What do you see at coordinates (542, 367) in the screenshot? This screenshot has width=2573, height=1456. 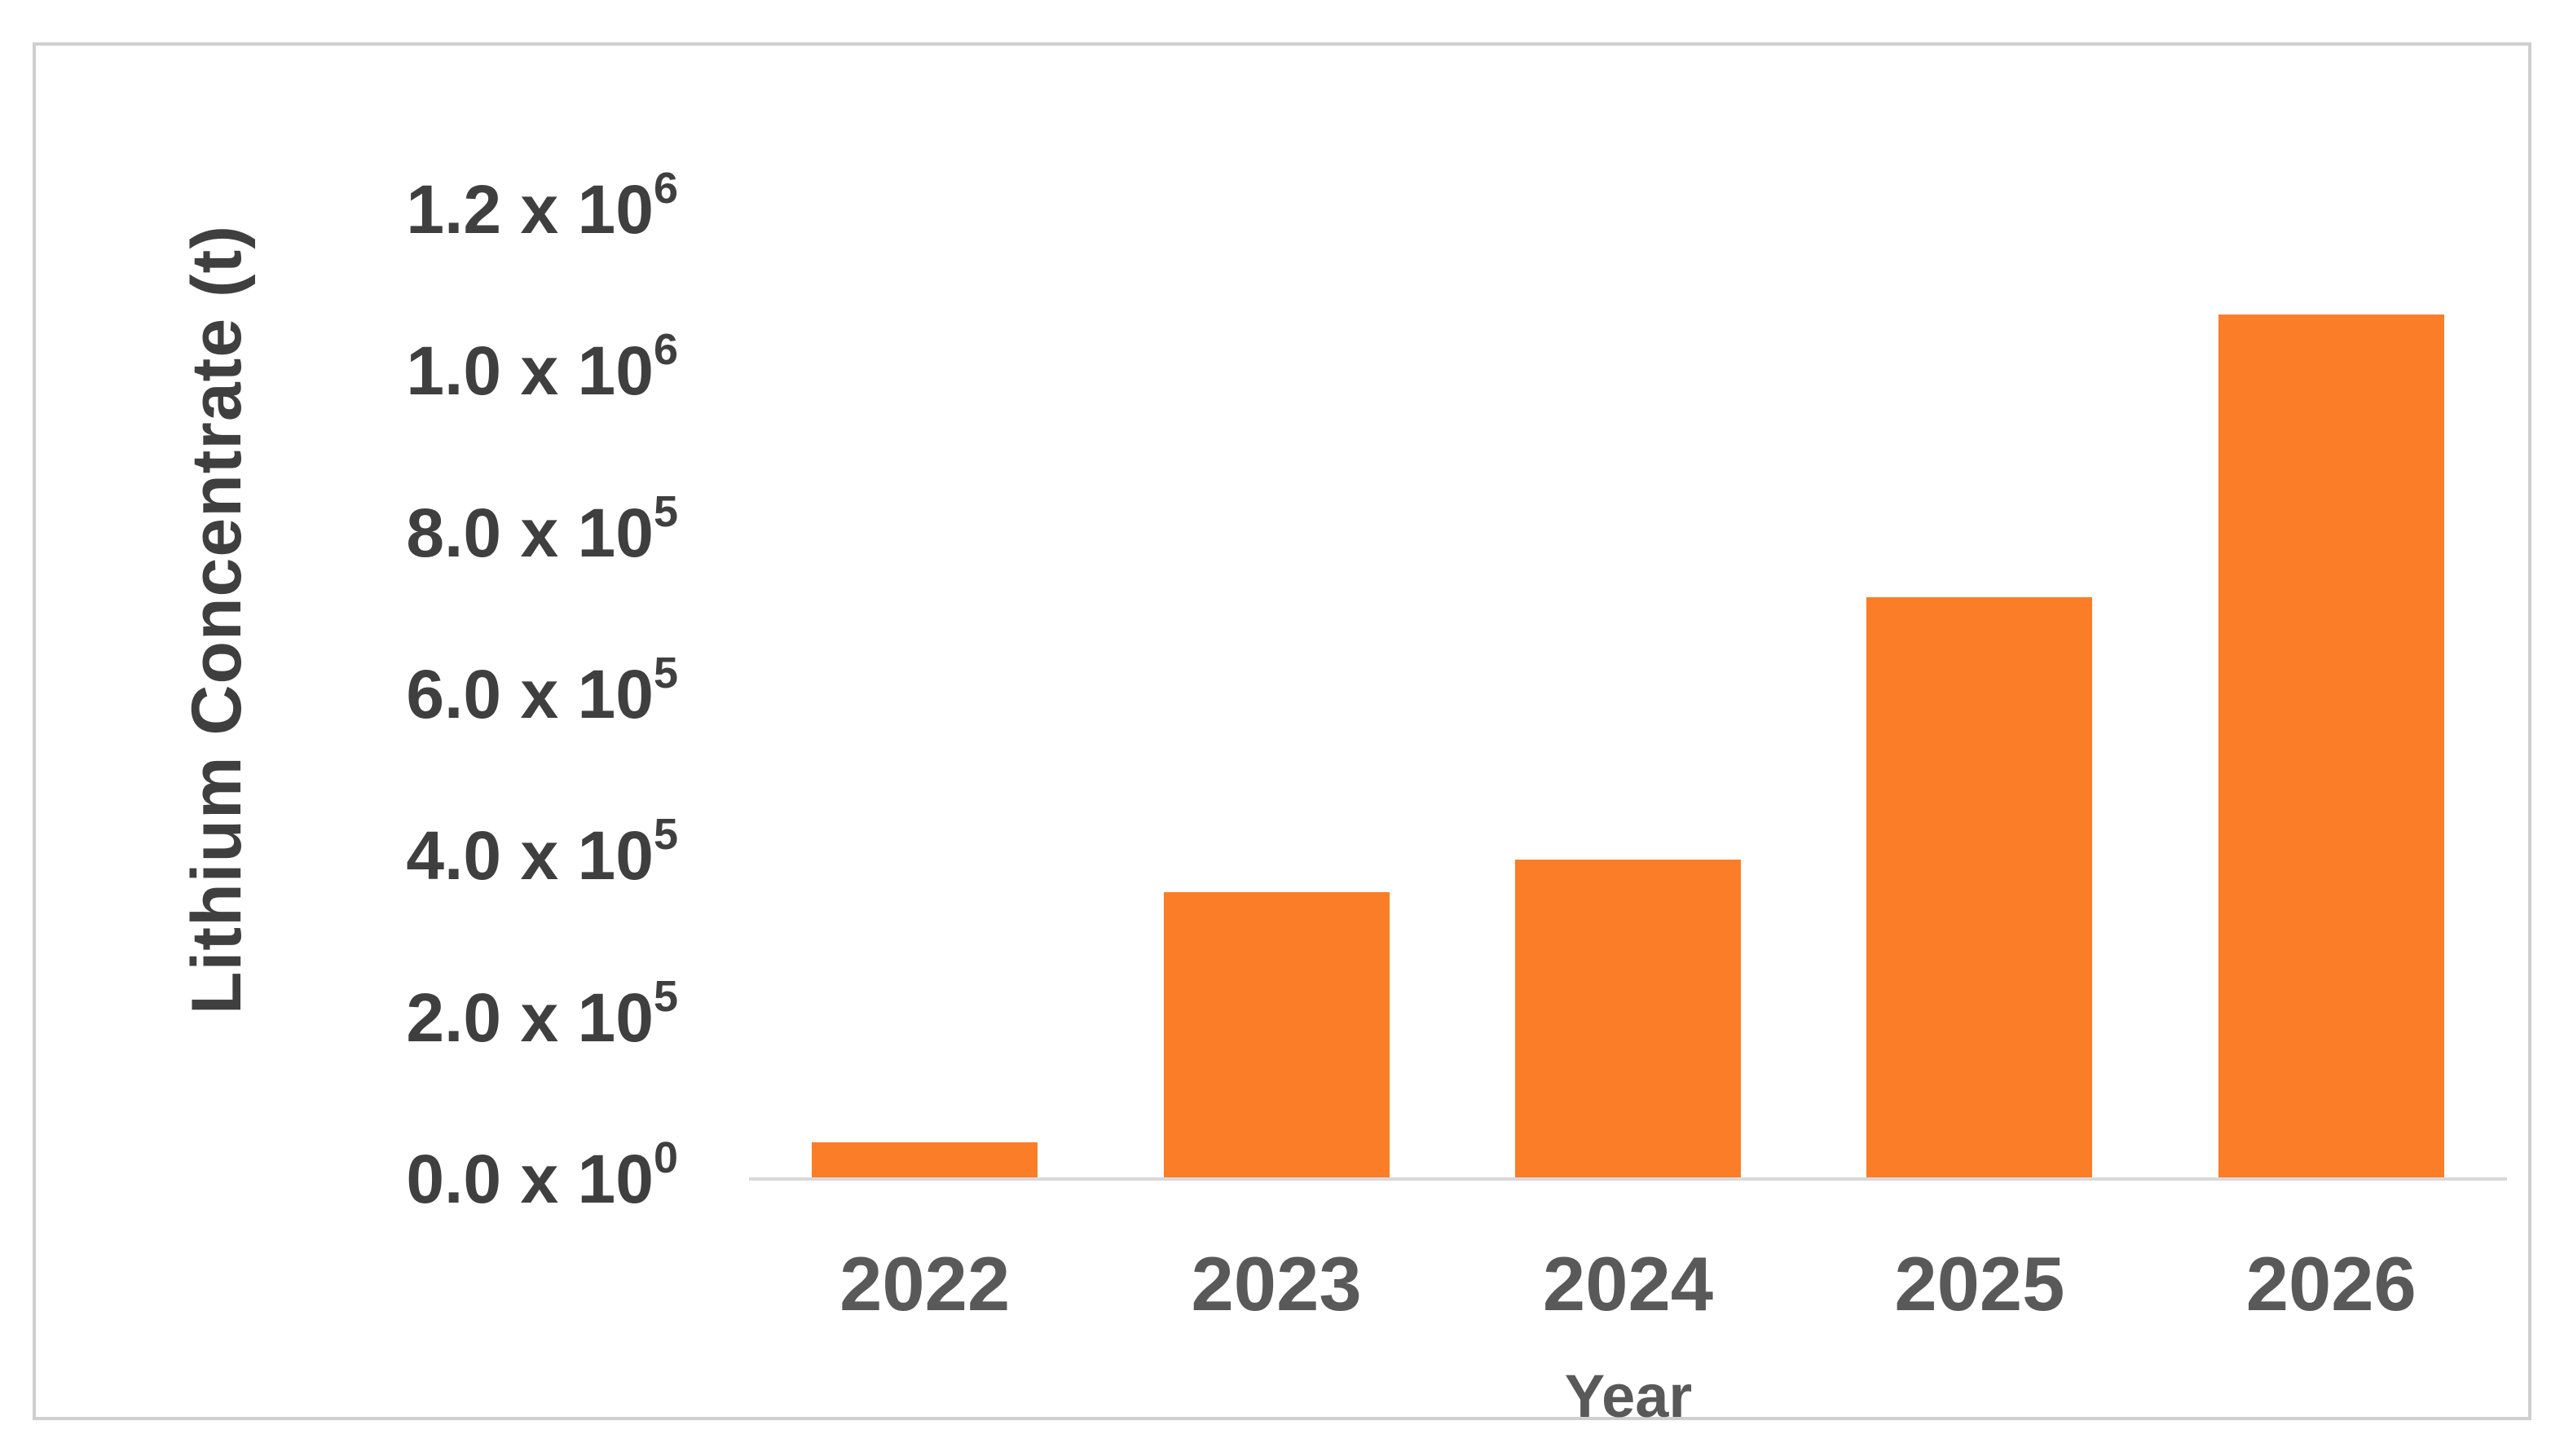 I see `y-tick-label-1000000: 1.0 x 10⁶` at bounding box center [542, 367].